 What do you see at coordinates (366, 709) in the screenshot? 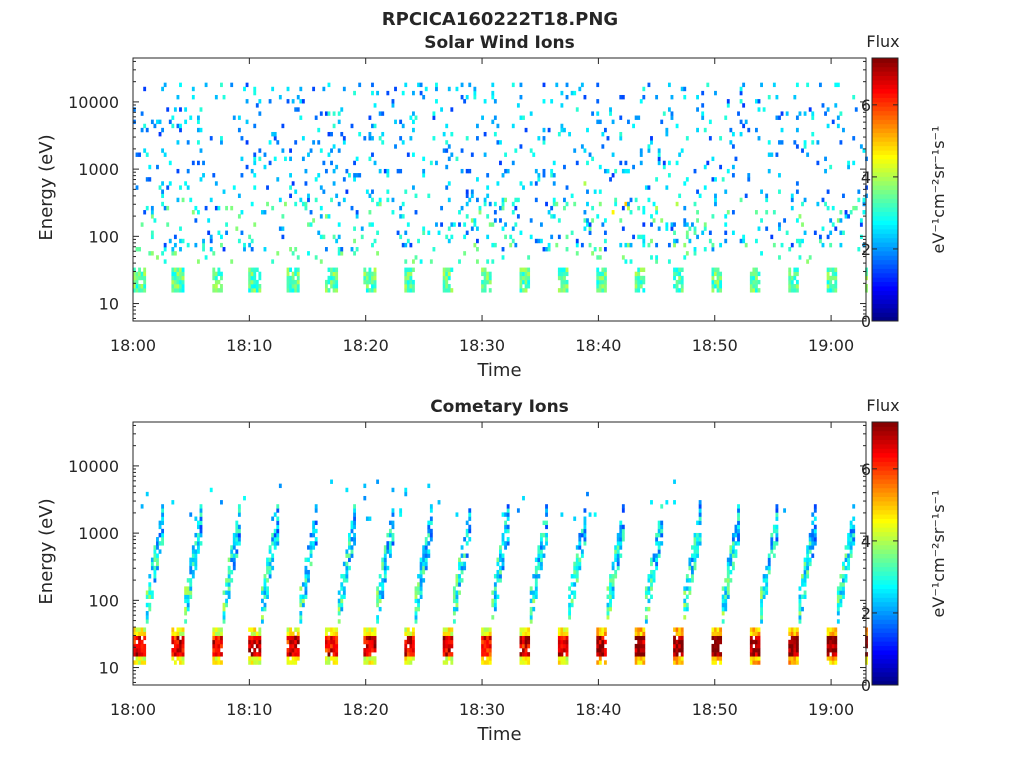
I see `x-tick-label: 18:20` at bounding box center [366, 709].